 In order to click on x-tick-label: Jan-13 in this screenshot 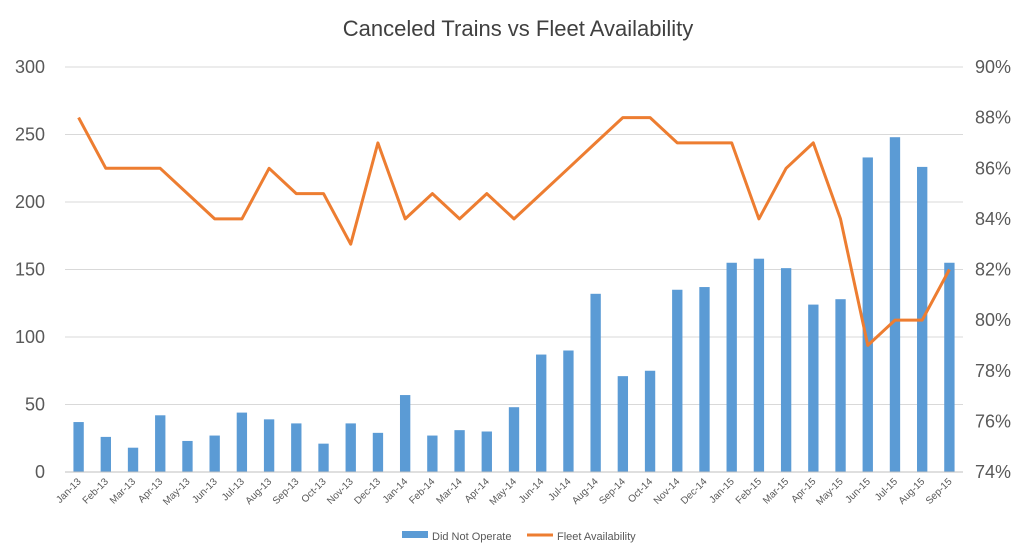, I will do `click(69, 491)`.